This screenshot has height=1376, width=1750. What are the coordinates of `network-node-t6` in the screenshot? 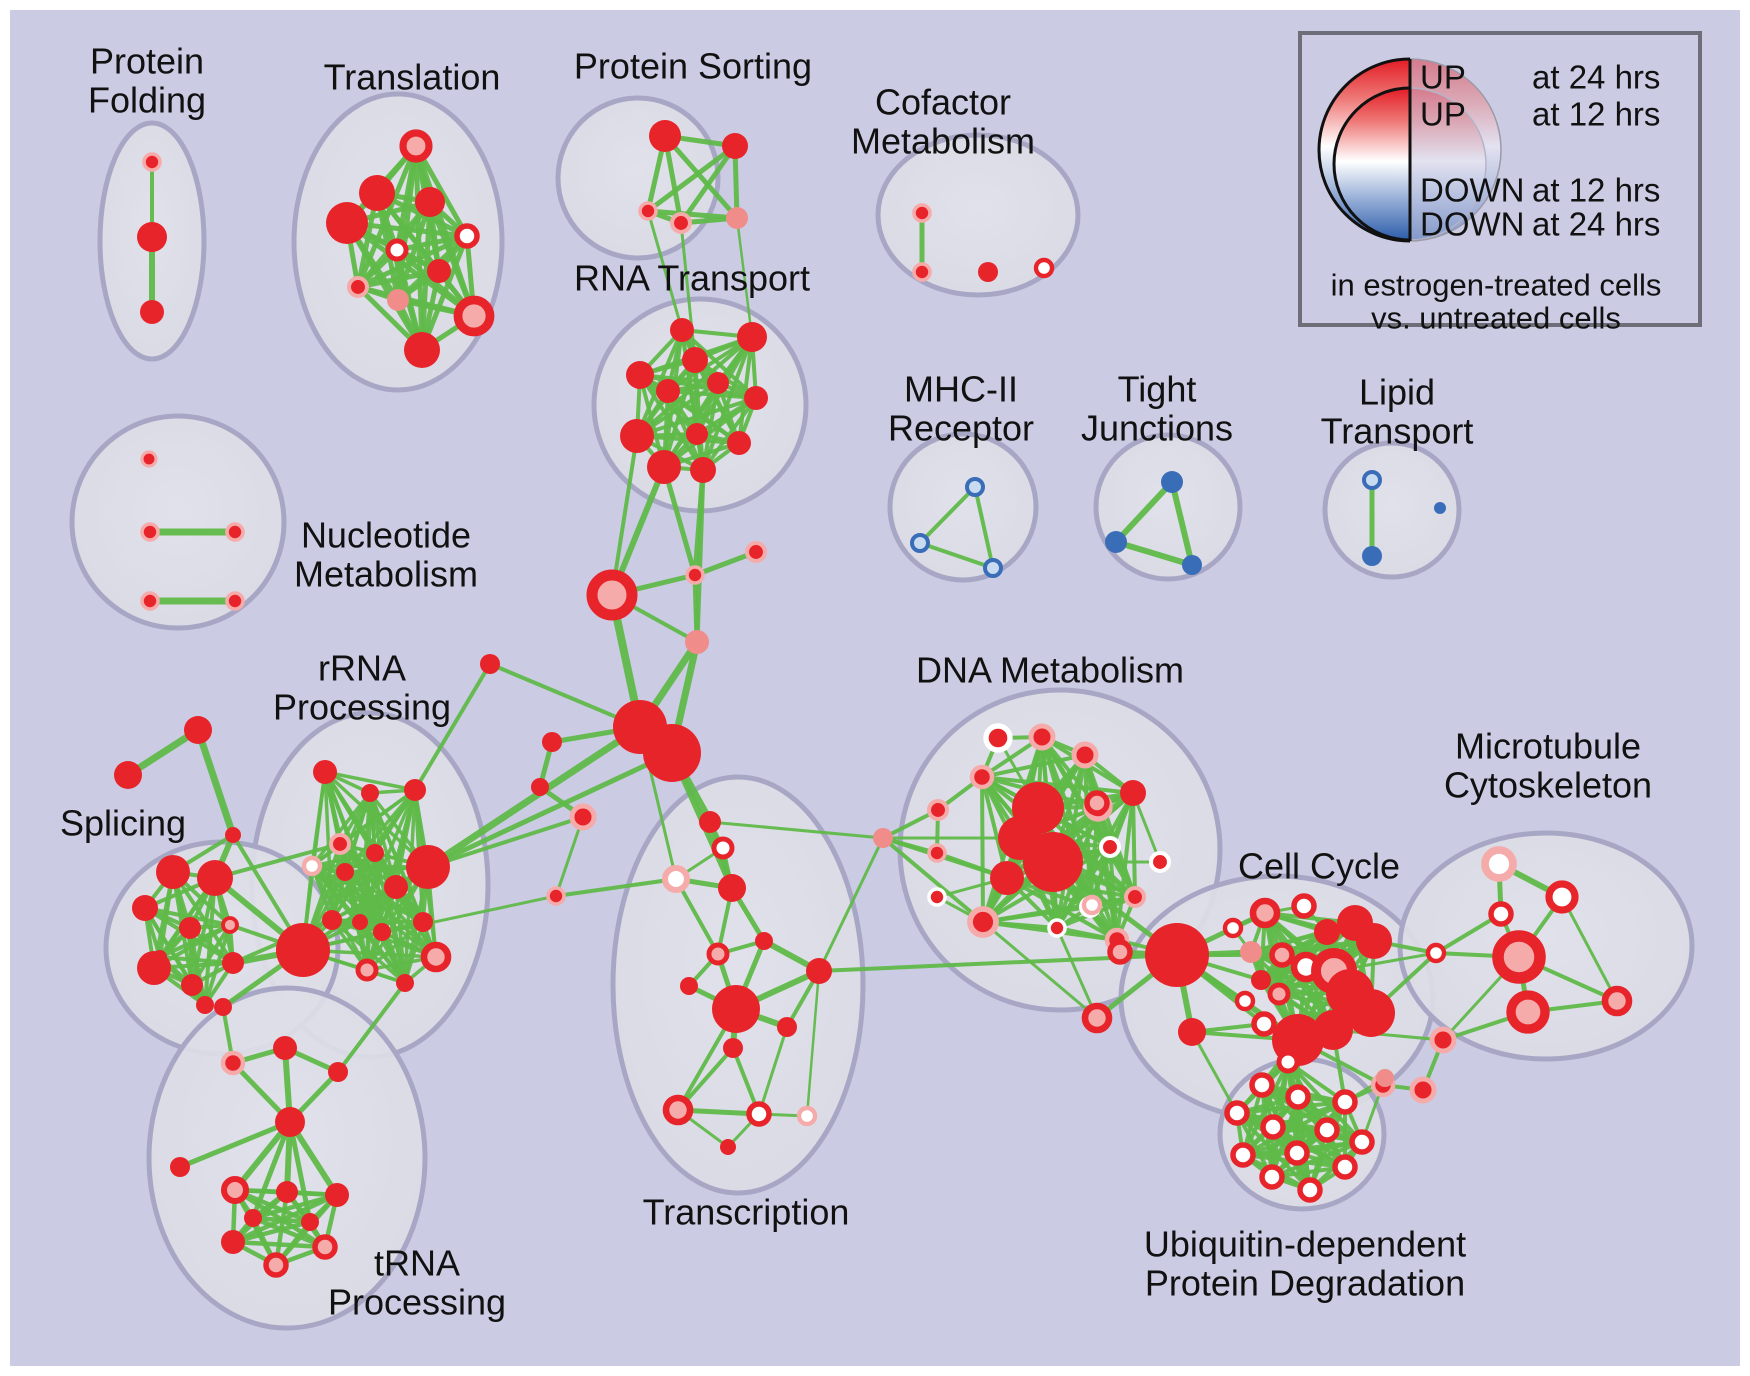 It's located at (718, 383).